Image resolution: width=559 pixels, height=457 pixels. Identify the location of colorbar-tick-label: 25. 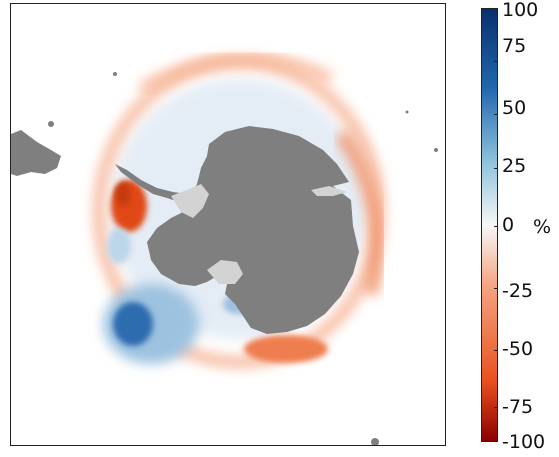
(514, 166).